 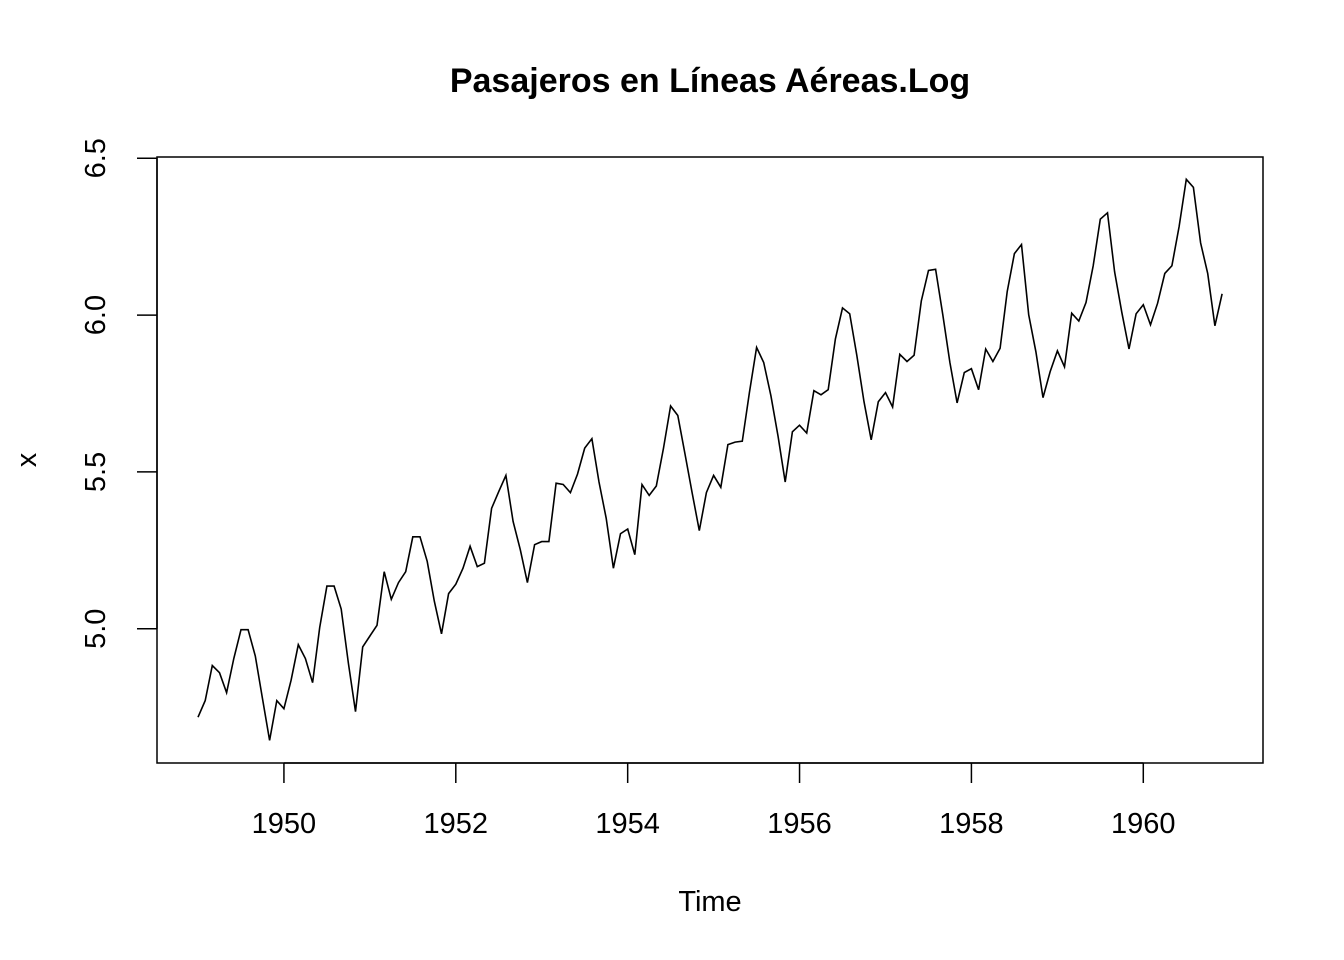 I want to click on x-tick-label: 1956, so click(x=799, y=824).